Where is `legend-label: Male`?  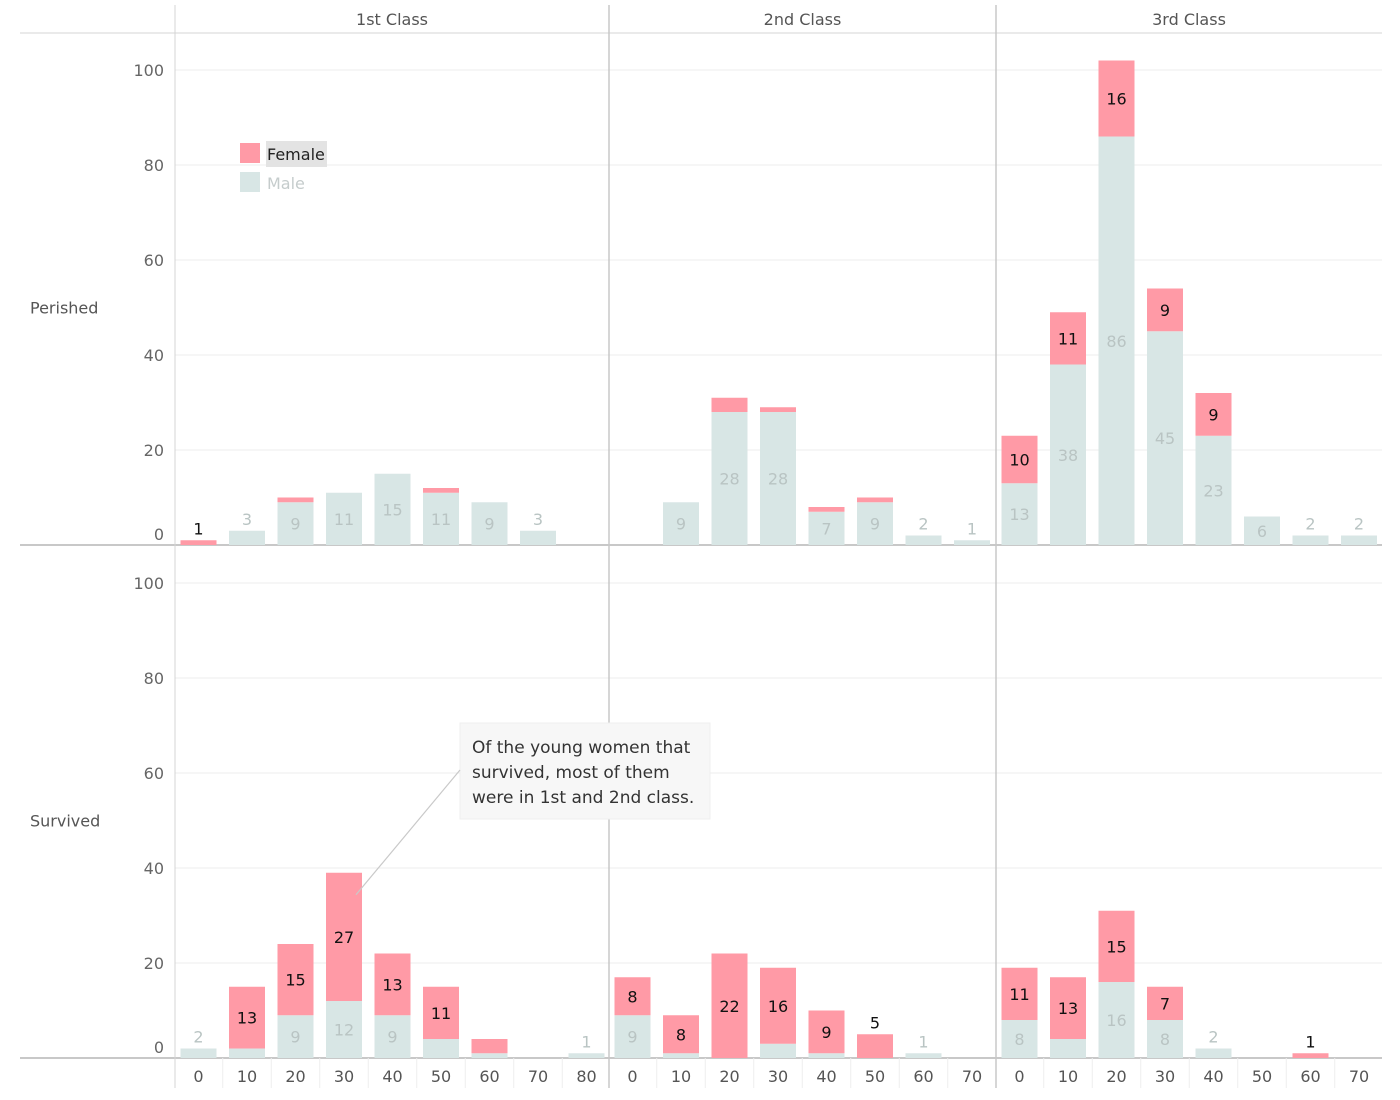
legend-label: Male is located at coordinates (286, 183).